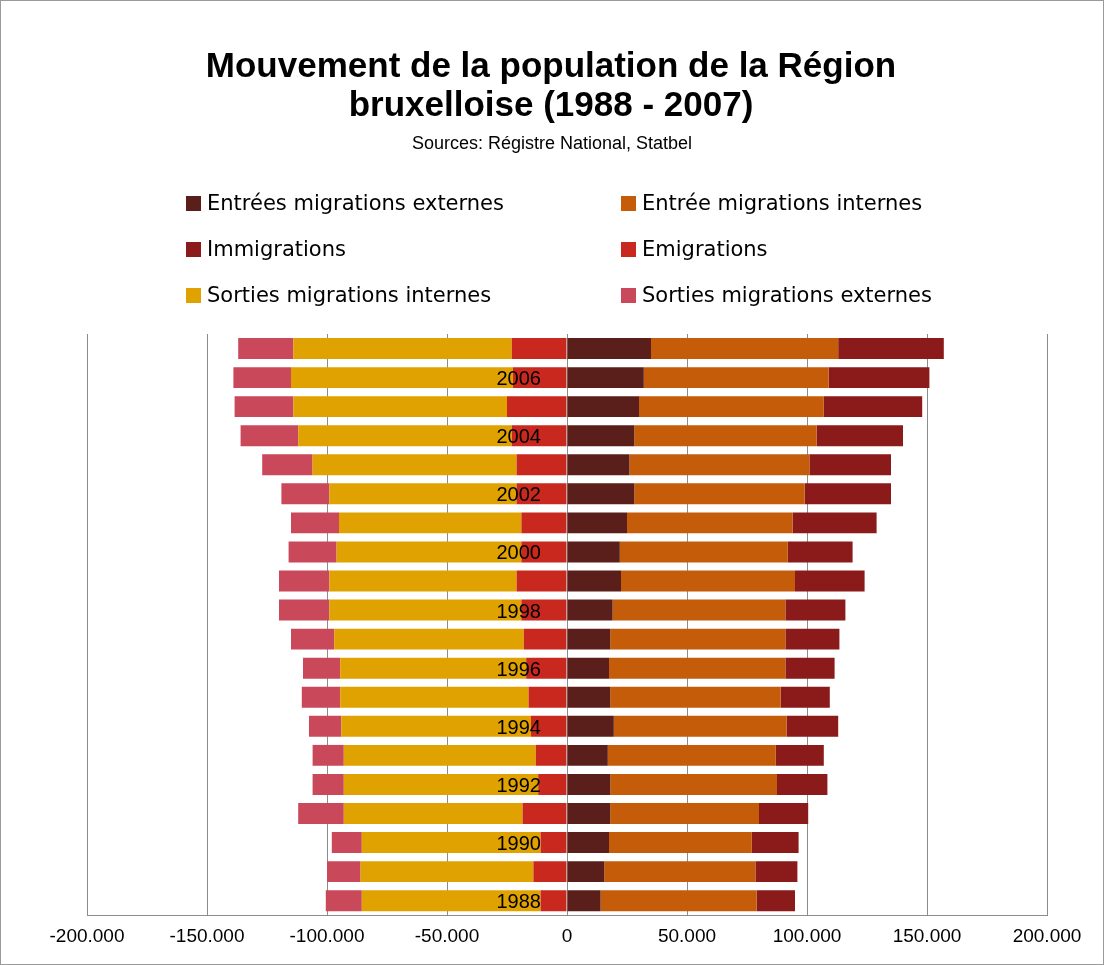 This screenshot has height=965, width=1104. Describe the element at coordinates (927, 935) in the screenshot. I see `x-tick-label: 150.000` at that location.